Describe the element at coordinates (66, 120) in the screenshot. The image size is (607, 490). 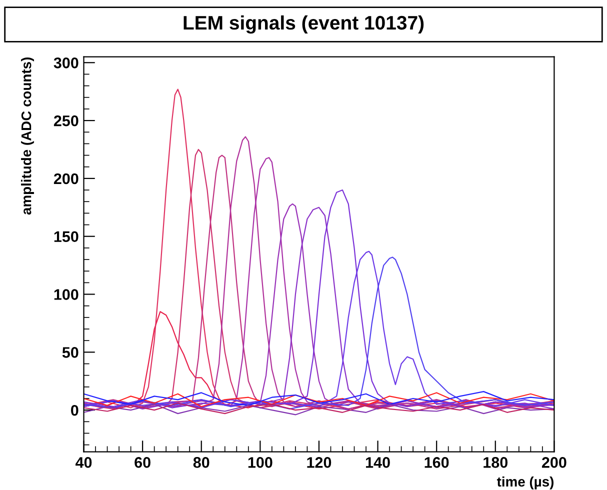
I see `y-tick-label: 250` at that location.